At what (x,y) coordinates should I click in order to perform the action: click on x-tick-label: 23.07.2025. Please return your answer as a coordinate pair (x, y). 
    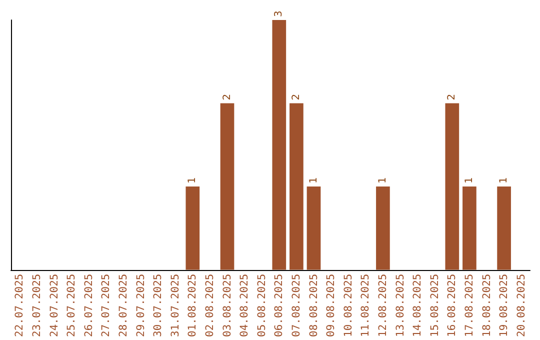
    Looking at the image, I should click on (36, 306).